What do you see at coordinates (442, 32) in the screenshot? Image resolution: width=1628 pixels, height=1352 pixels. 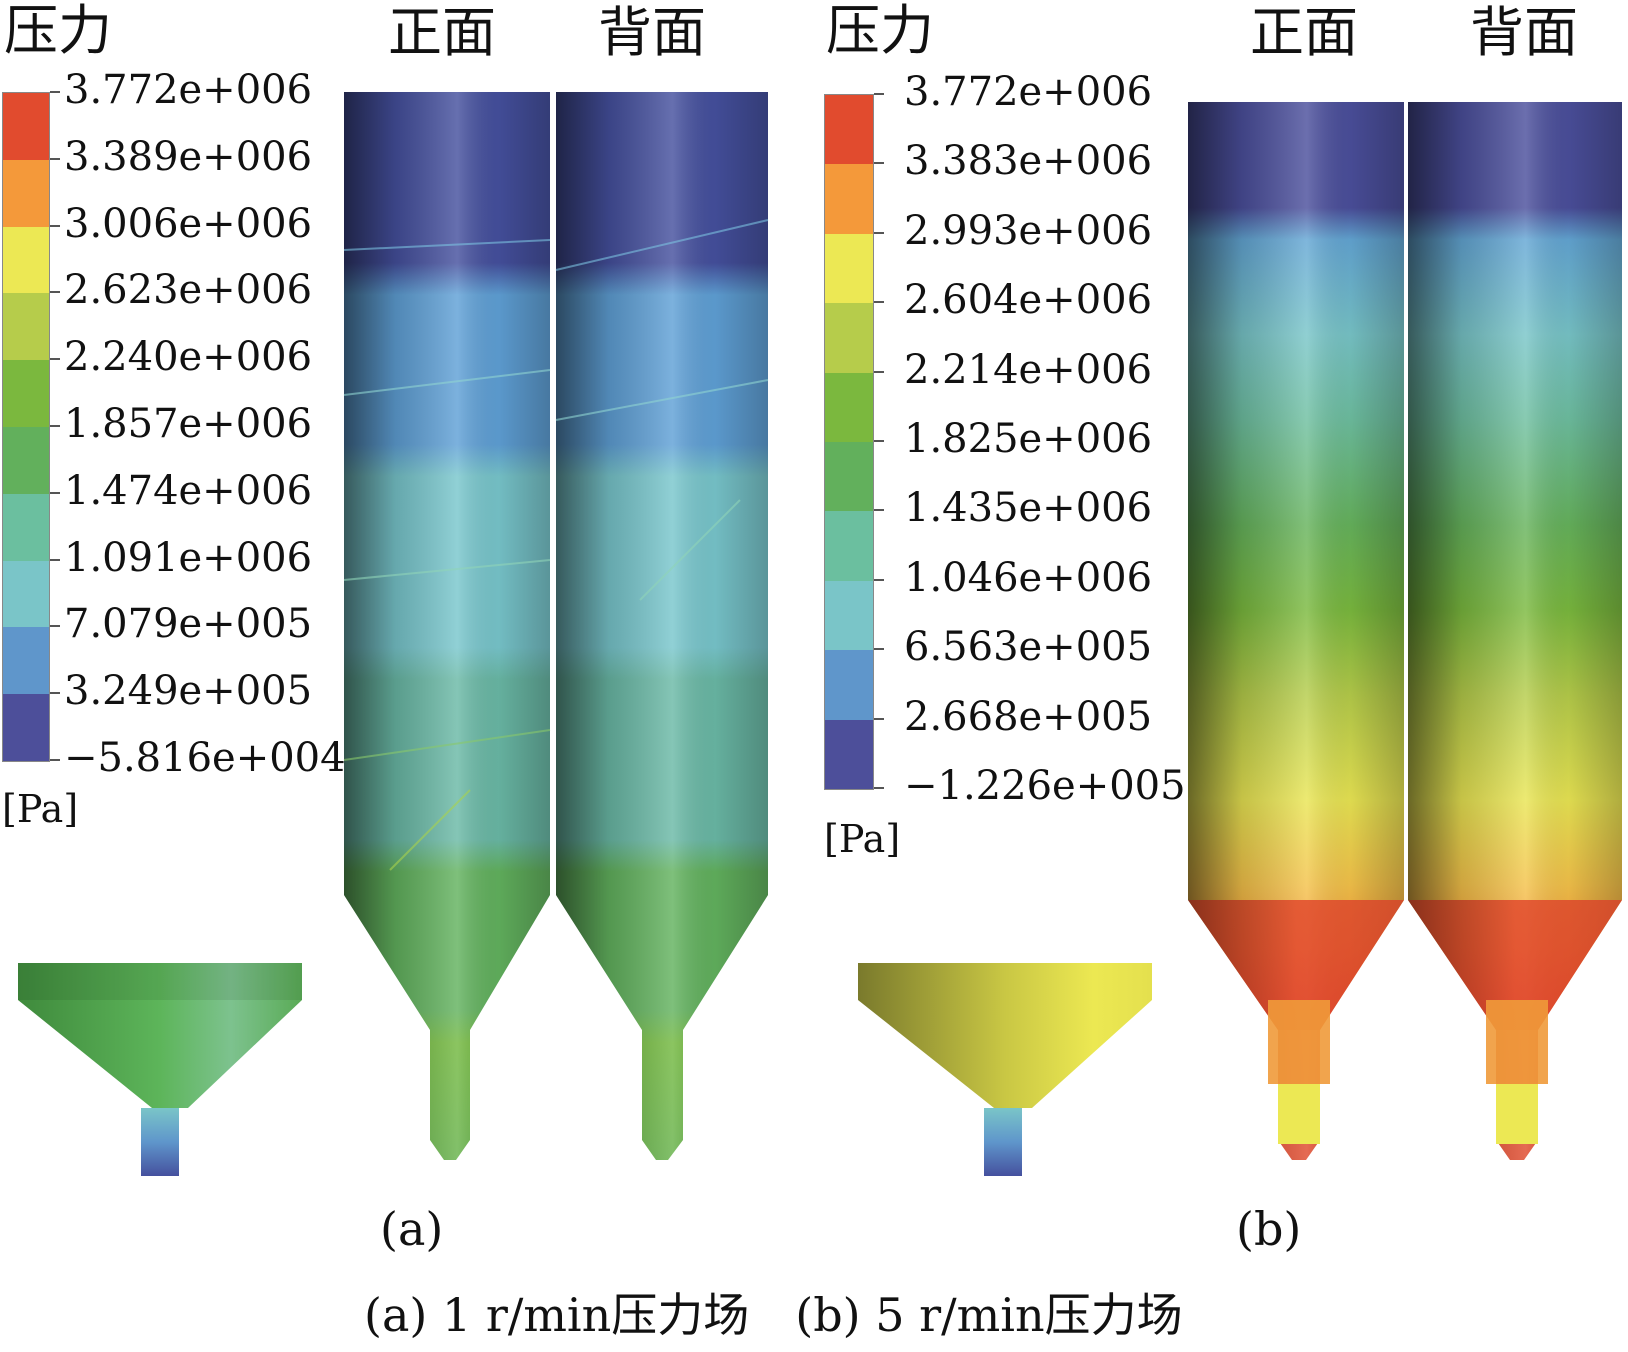 I see `front-view-label-a: 正面` at bounding box center [442, 32].